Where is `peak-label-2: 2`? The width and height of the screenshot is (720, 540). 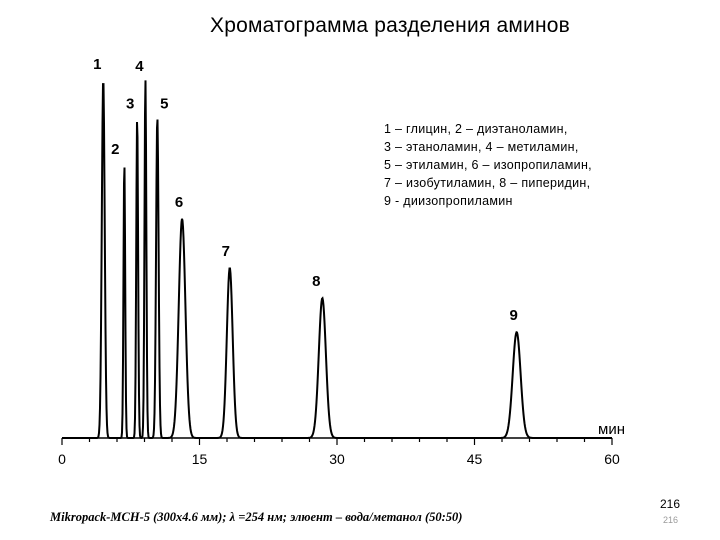
peak-label-2: 2 is located at coordinates (115, 149).